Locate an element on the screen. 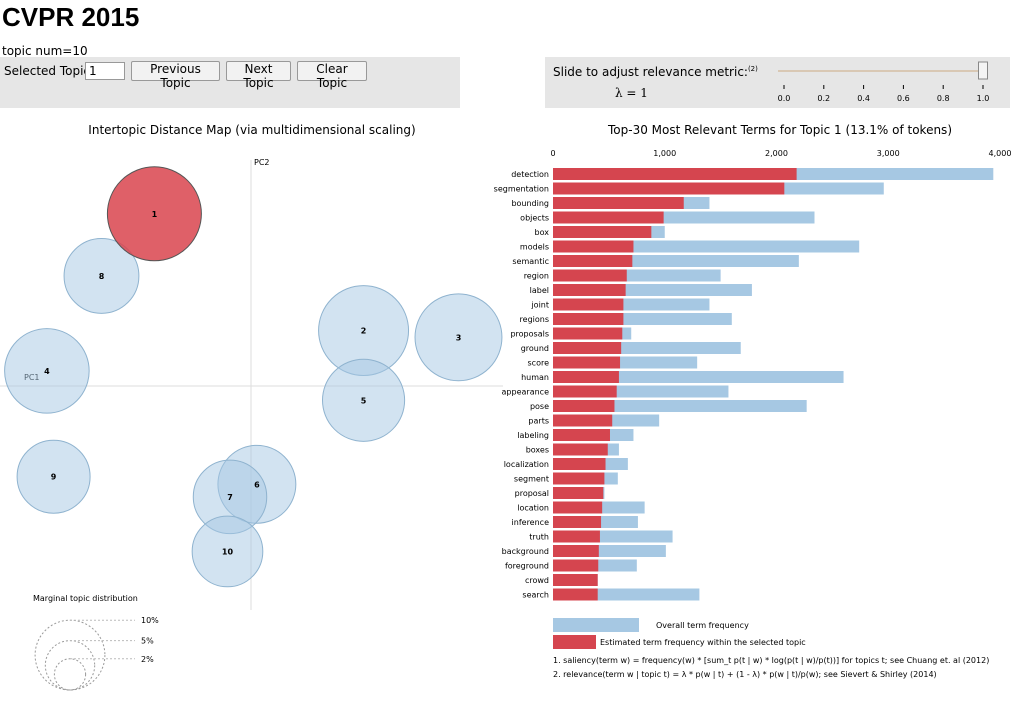 This screenshot has width=1024, height=709. marginal-legend-circle is located at coordinates (70, 655).